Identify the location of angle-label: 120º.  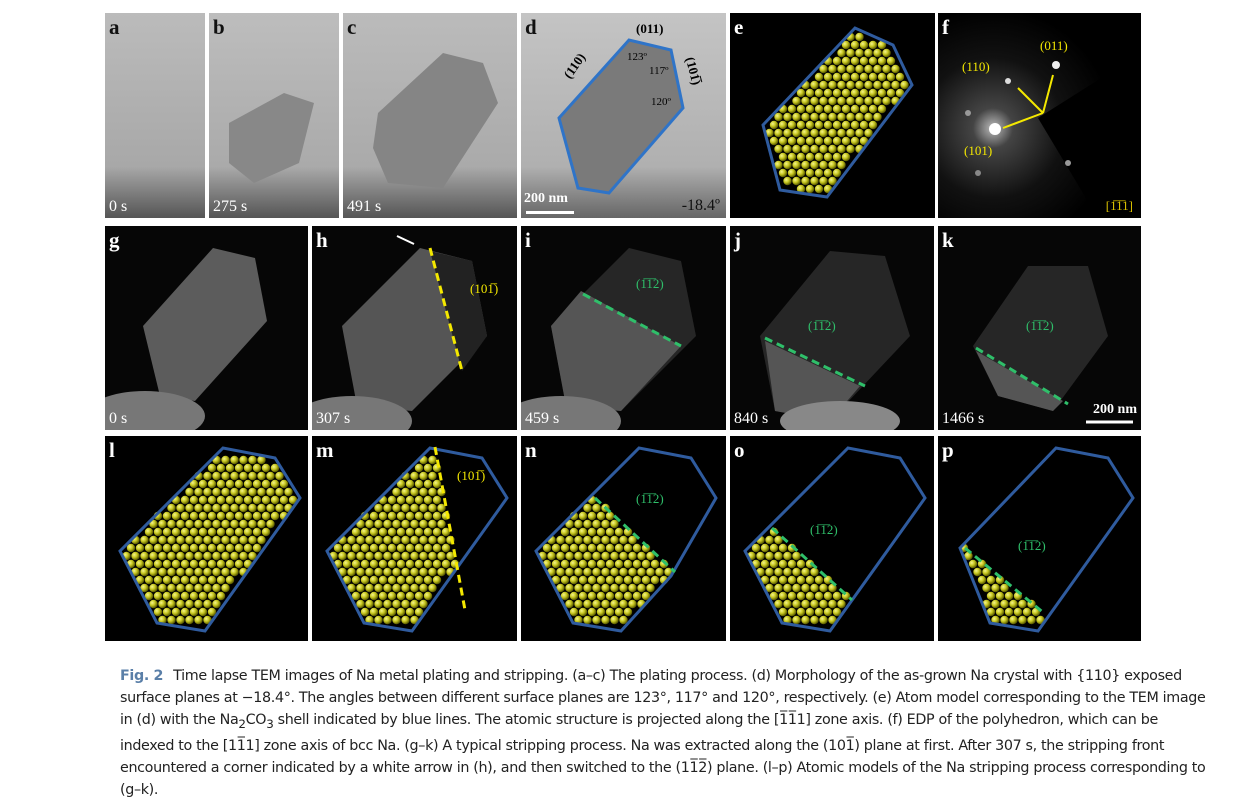
(661, 102).